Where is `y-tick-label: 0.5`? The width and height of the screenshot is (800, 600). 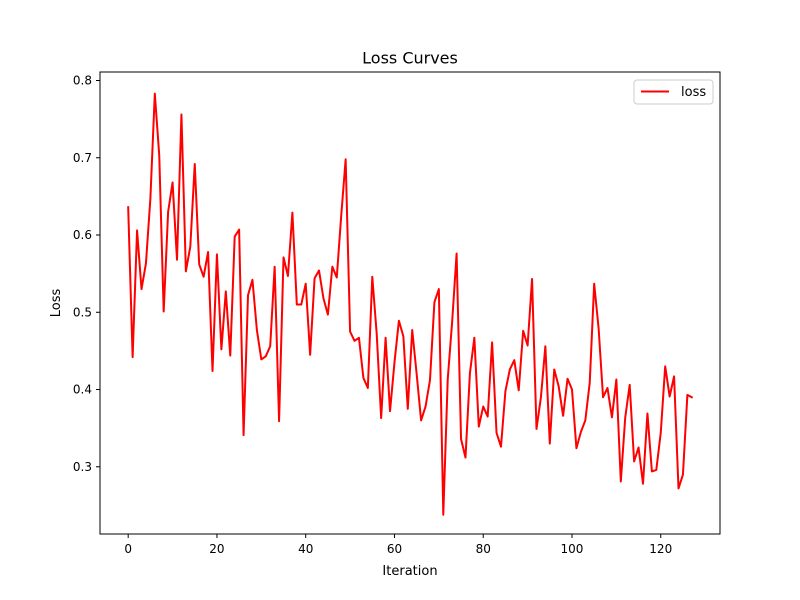 y-tick-label: 0.5 is located at coordinates (82, 312).